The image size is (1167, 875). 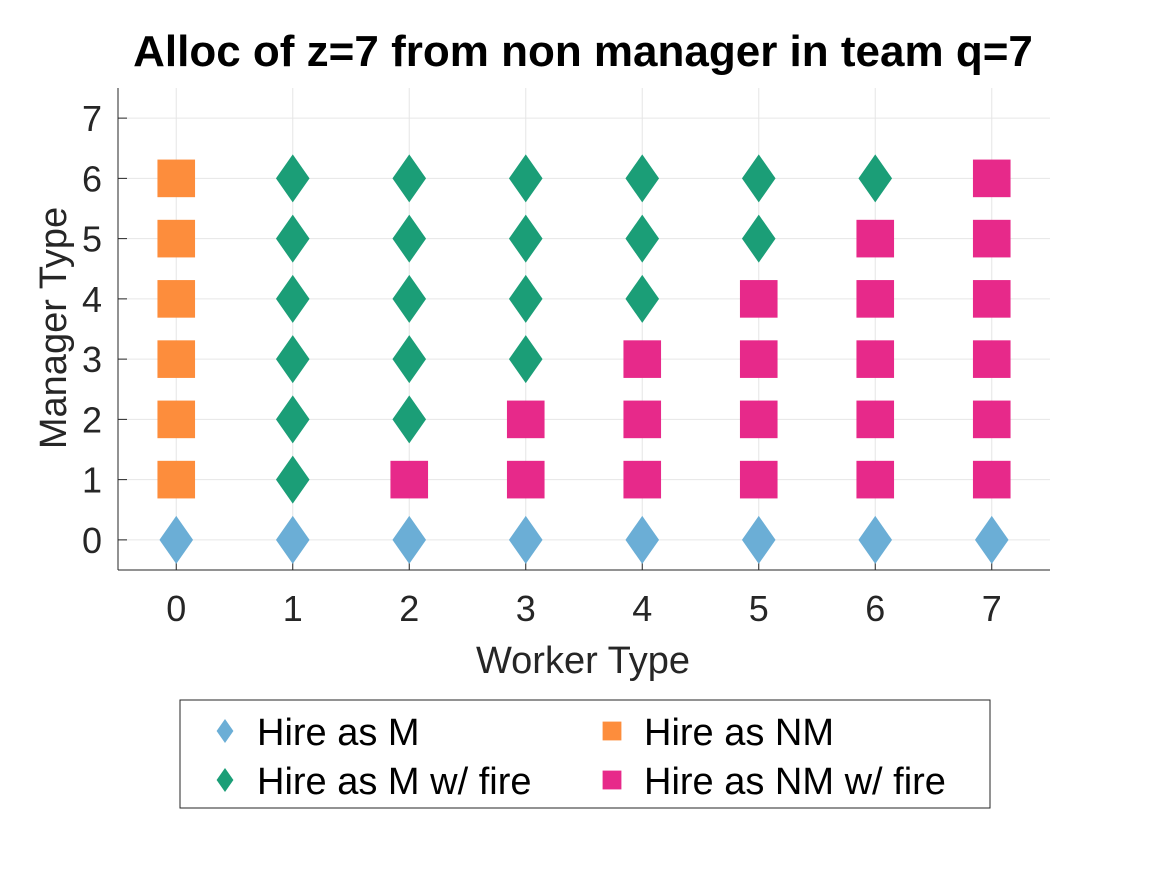 What do you see at coordinates (293, 608) in the screenshot?
I see `x-tick-label: 1` at bounding box center [293, 608].